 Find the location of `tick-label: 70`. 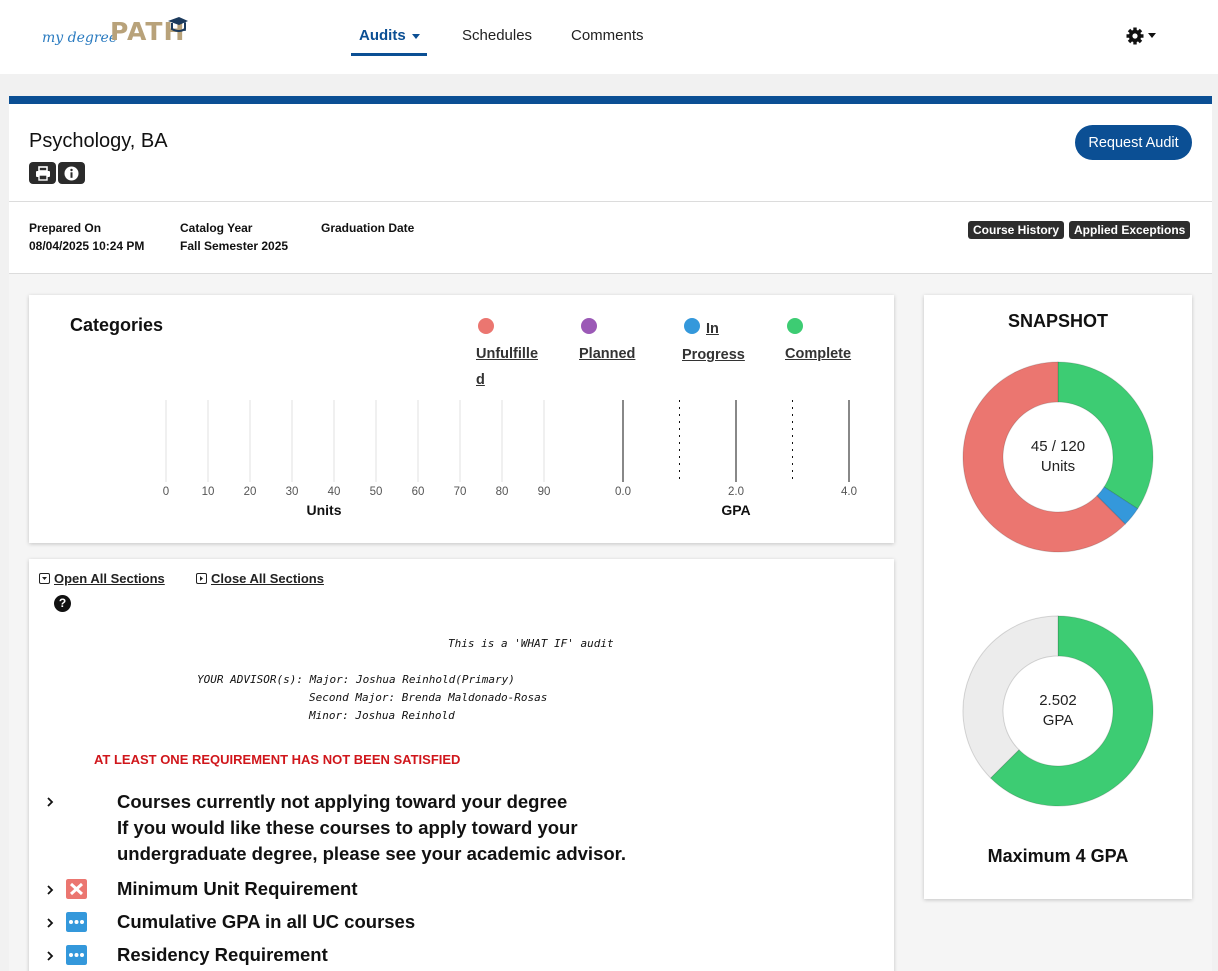

tick-label: 70 is located at coordinates (460, 492).